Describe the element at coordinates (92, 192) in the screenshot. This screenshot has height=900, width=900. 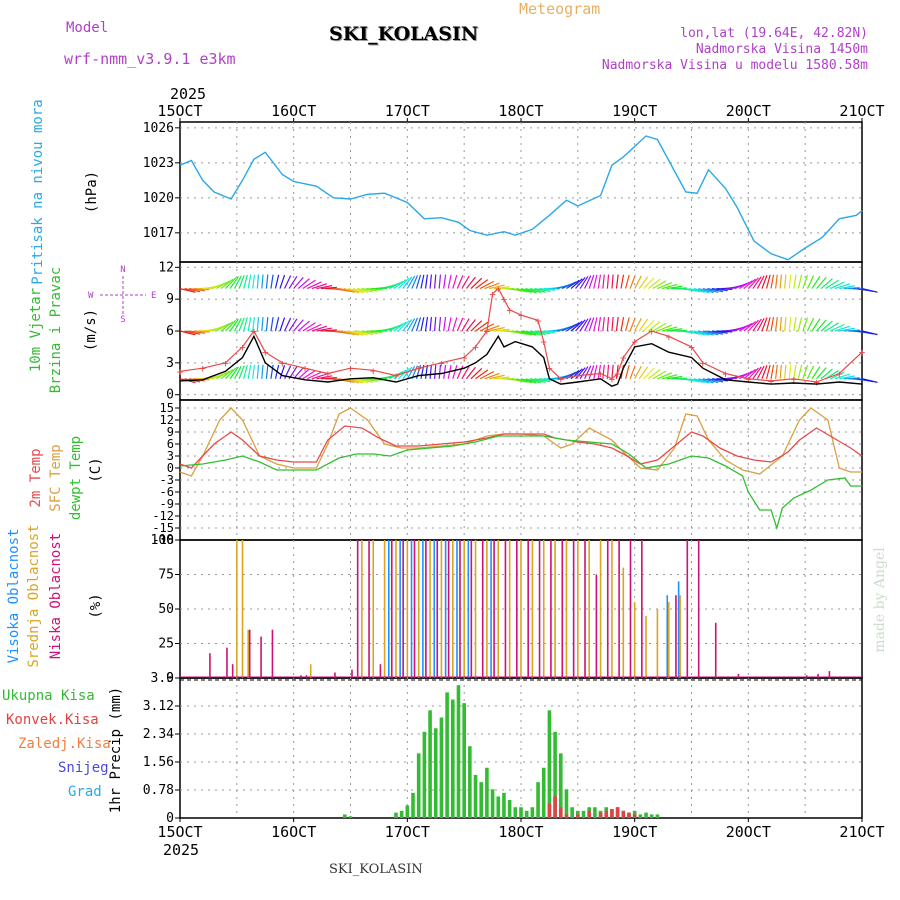
I see `pressure-unit-label: (hPa)` at that location.